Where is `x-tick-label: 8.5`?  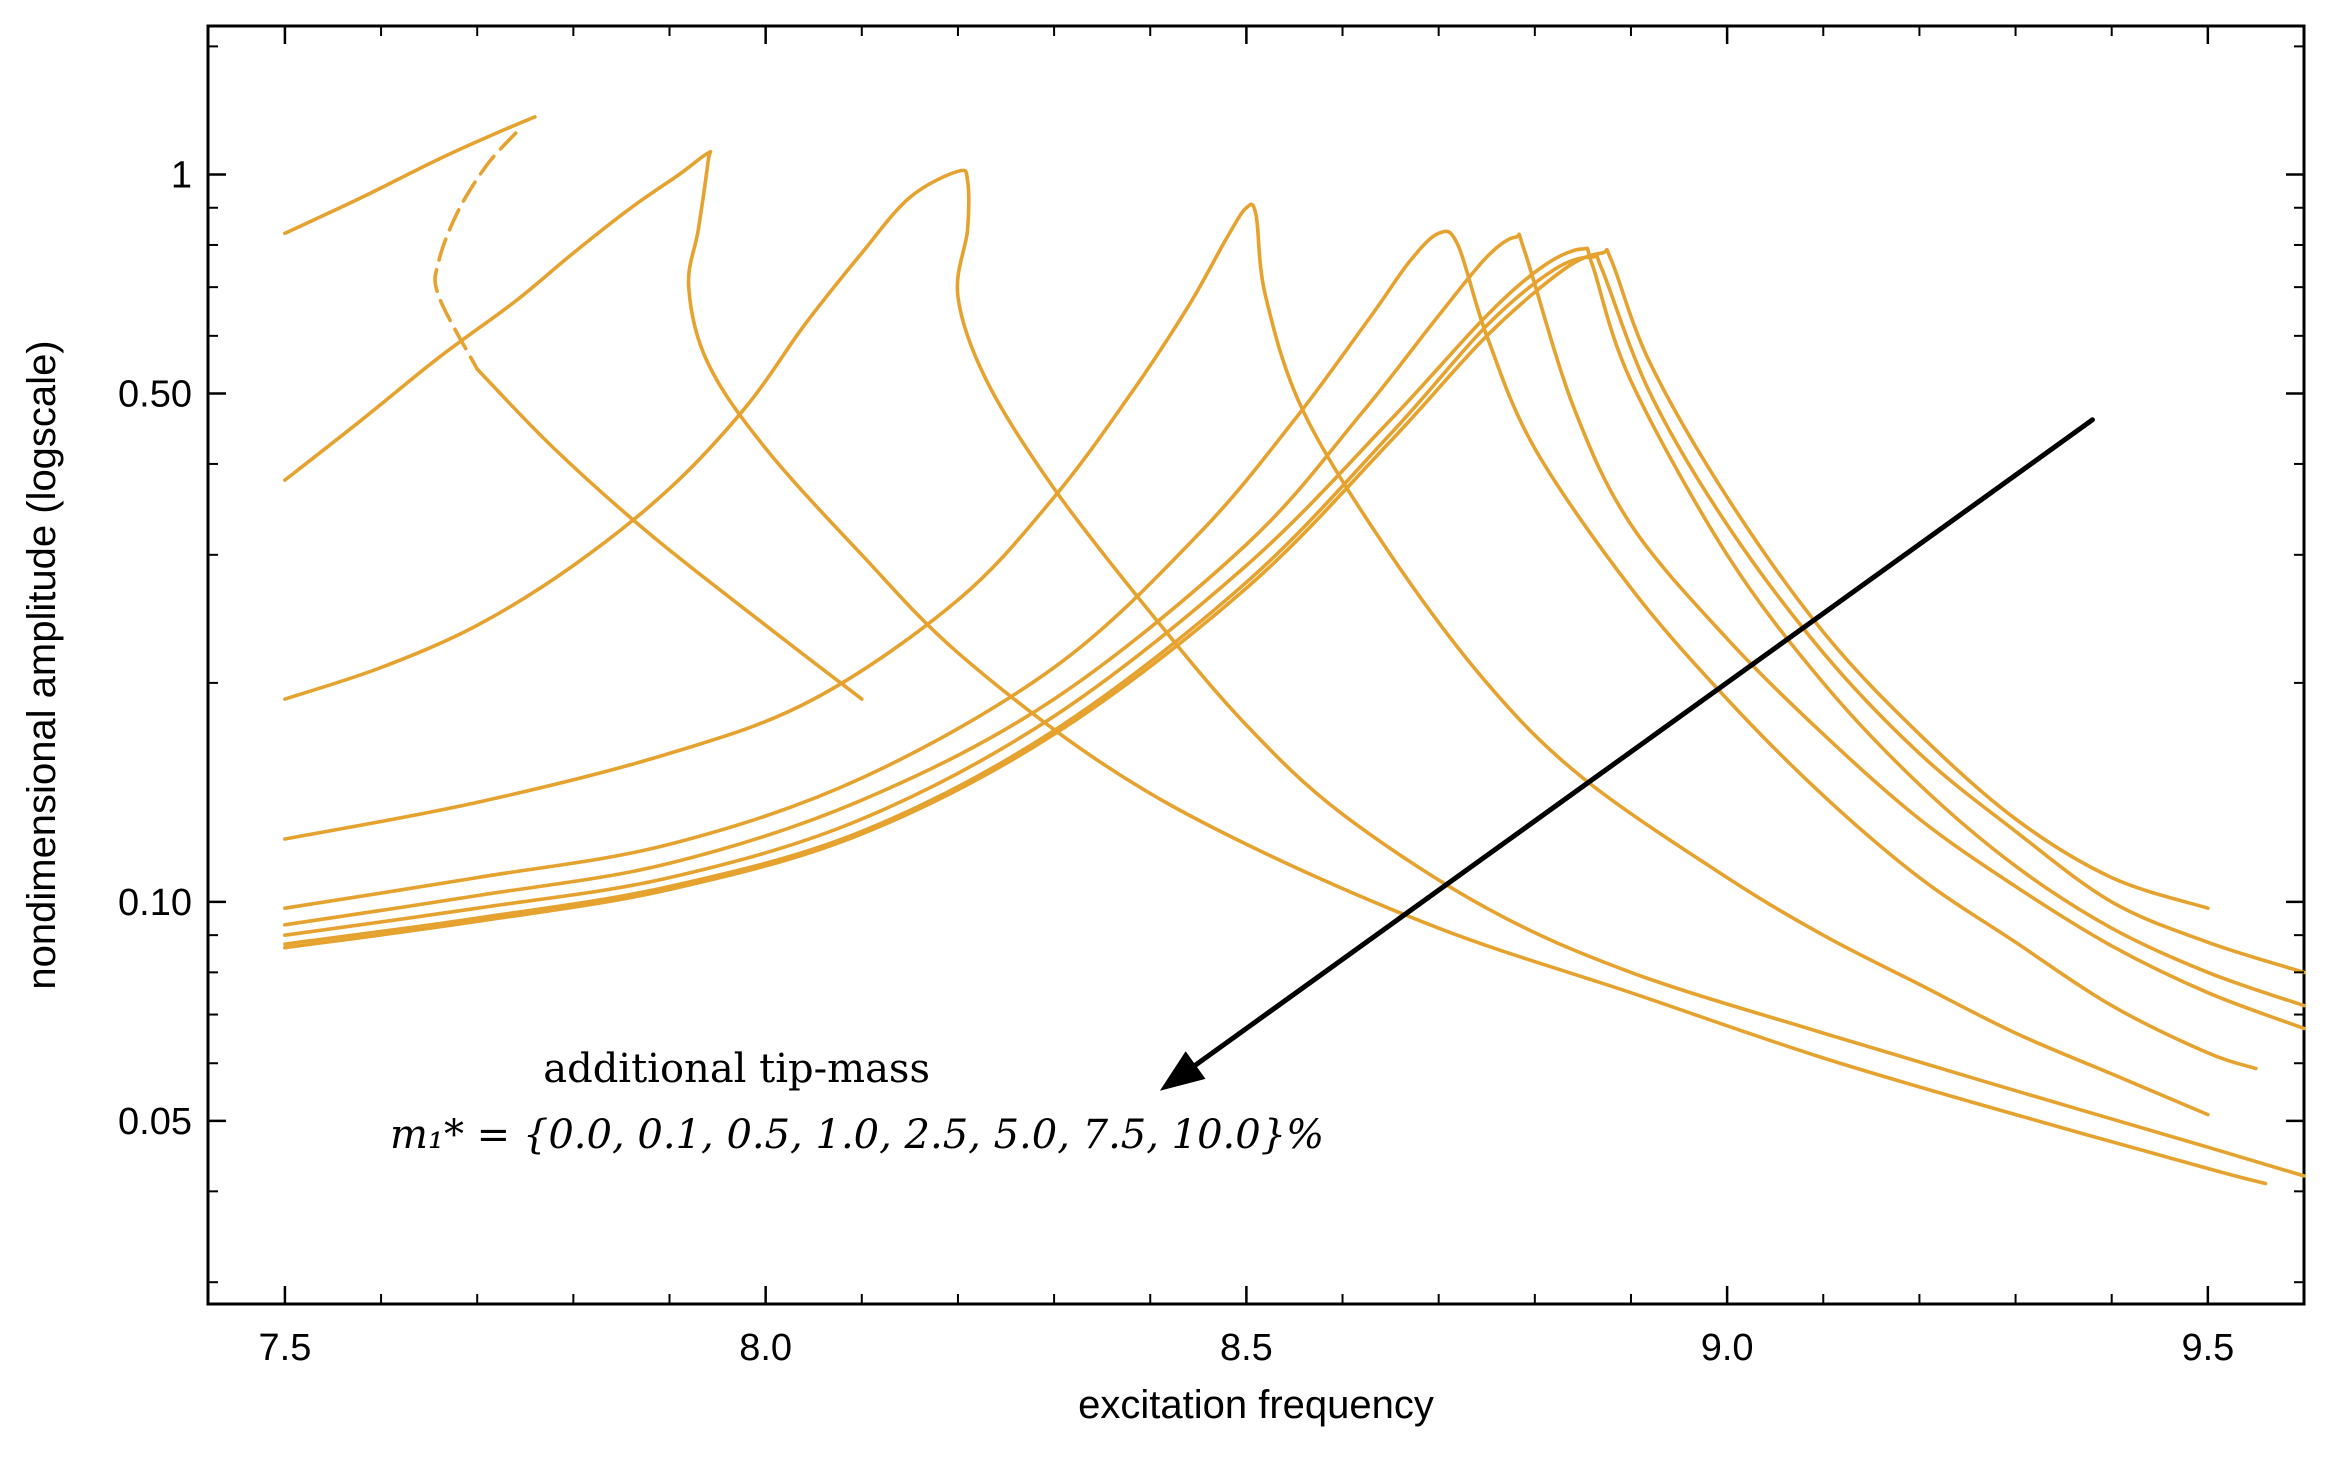
x-tick-label: 8.5 is located at coordinates (1246, 1348).